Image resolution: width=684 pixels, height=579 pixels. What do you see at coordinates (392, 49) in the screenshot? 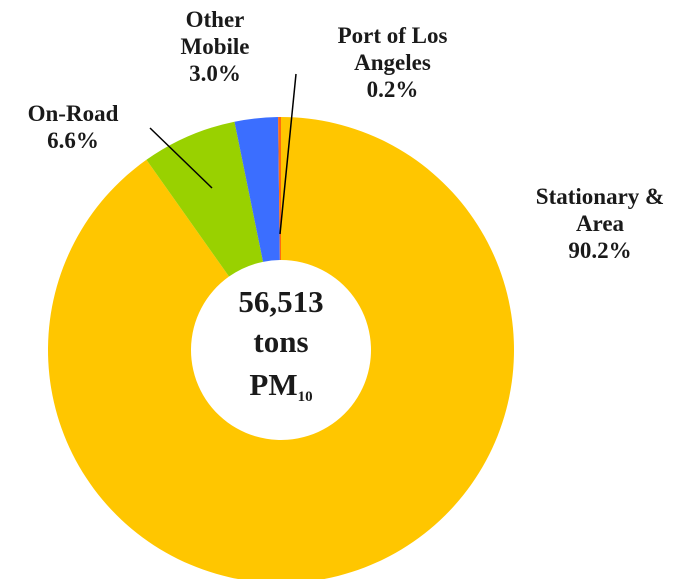
I see `slice-name: Port of Los Angeles` at bounding box center [392, 49].